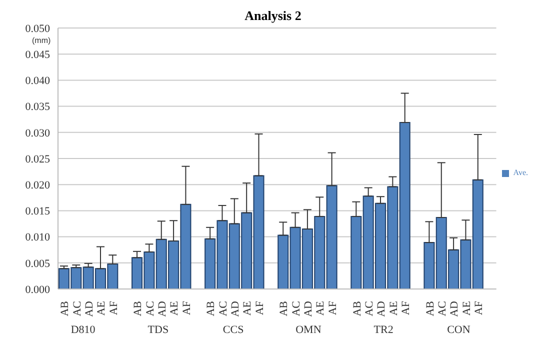 The height and width of the screenshot is (345, 546). Describe the element at coordinates (83, 330) in the screenshot. I see `text: D810` at that location.